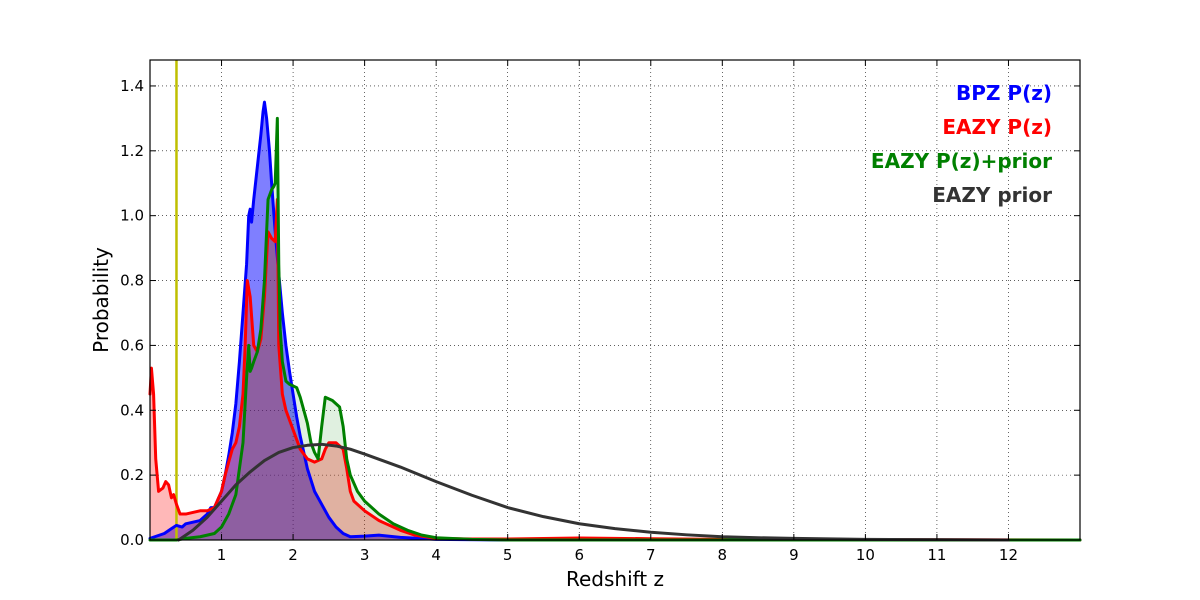 This screenshot has height=600, width=1200. Describe the element at coordinates (936, 555) in the screenshot. I see `x-tick-label: 11` at that location.